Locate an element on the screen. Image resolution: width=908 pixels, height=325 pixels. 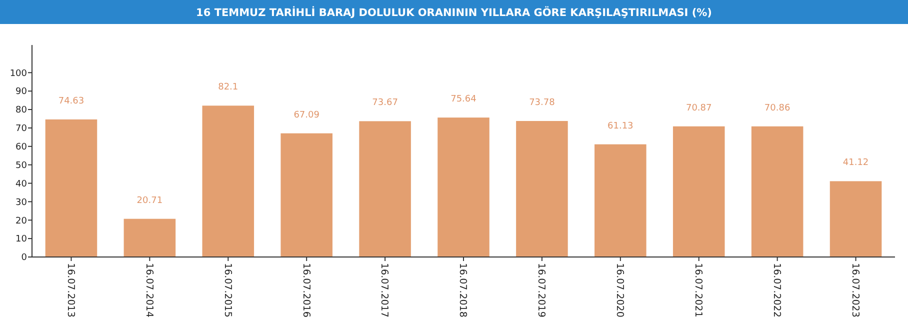
data-label: 74.63 is located at coordinates (71, 101).